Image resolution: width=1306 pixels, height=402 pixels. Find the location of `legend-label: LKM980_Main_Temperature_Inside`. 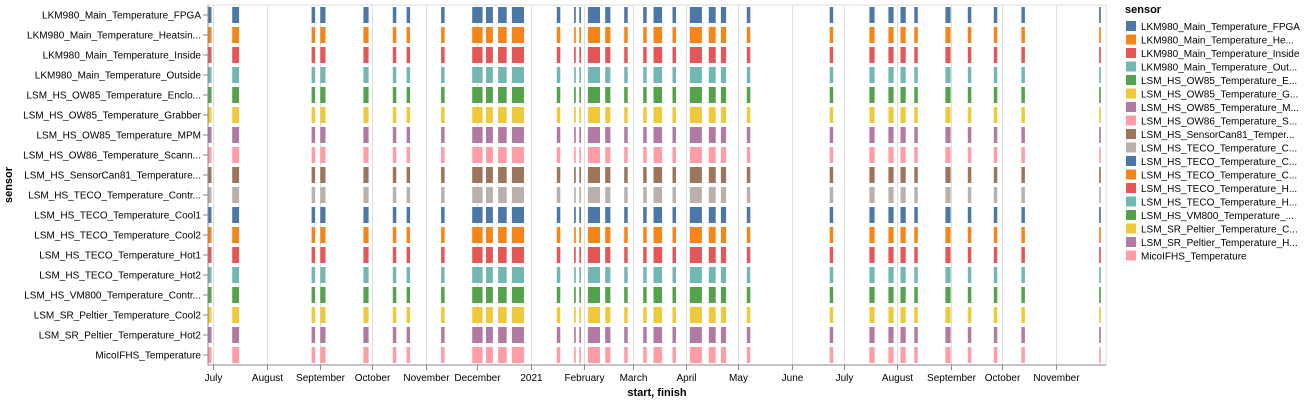

legend-label: LKM980_Main_Temperature_Inside is located at coordinates (1220, 54).